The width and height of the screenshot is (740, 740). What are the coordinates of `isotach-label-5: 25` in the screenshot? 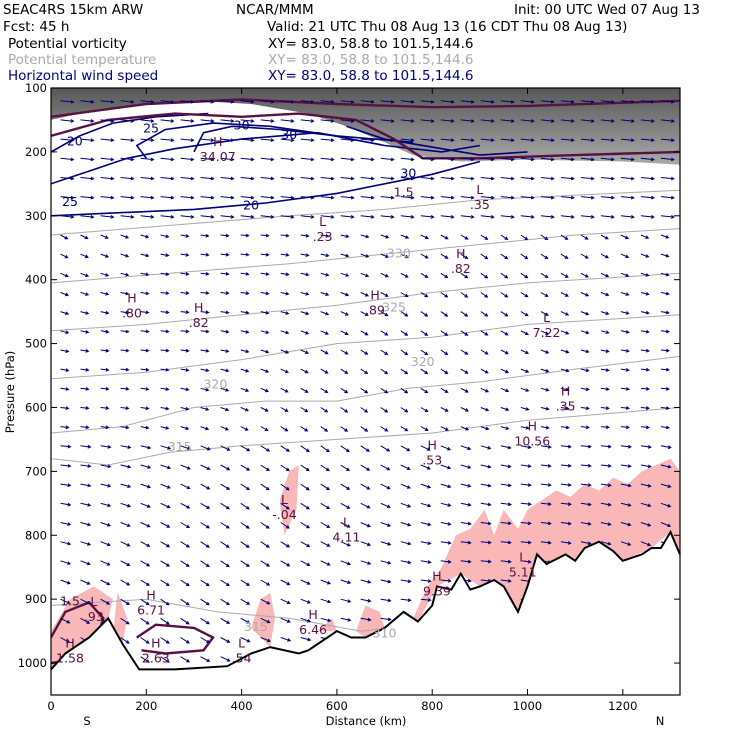 It's located at (70, 201).